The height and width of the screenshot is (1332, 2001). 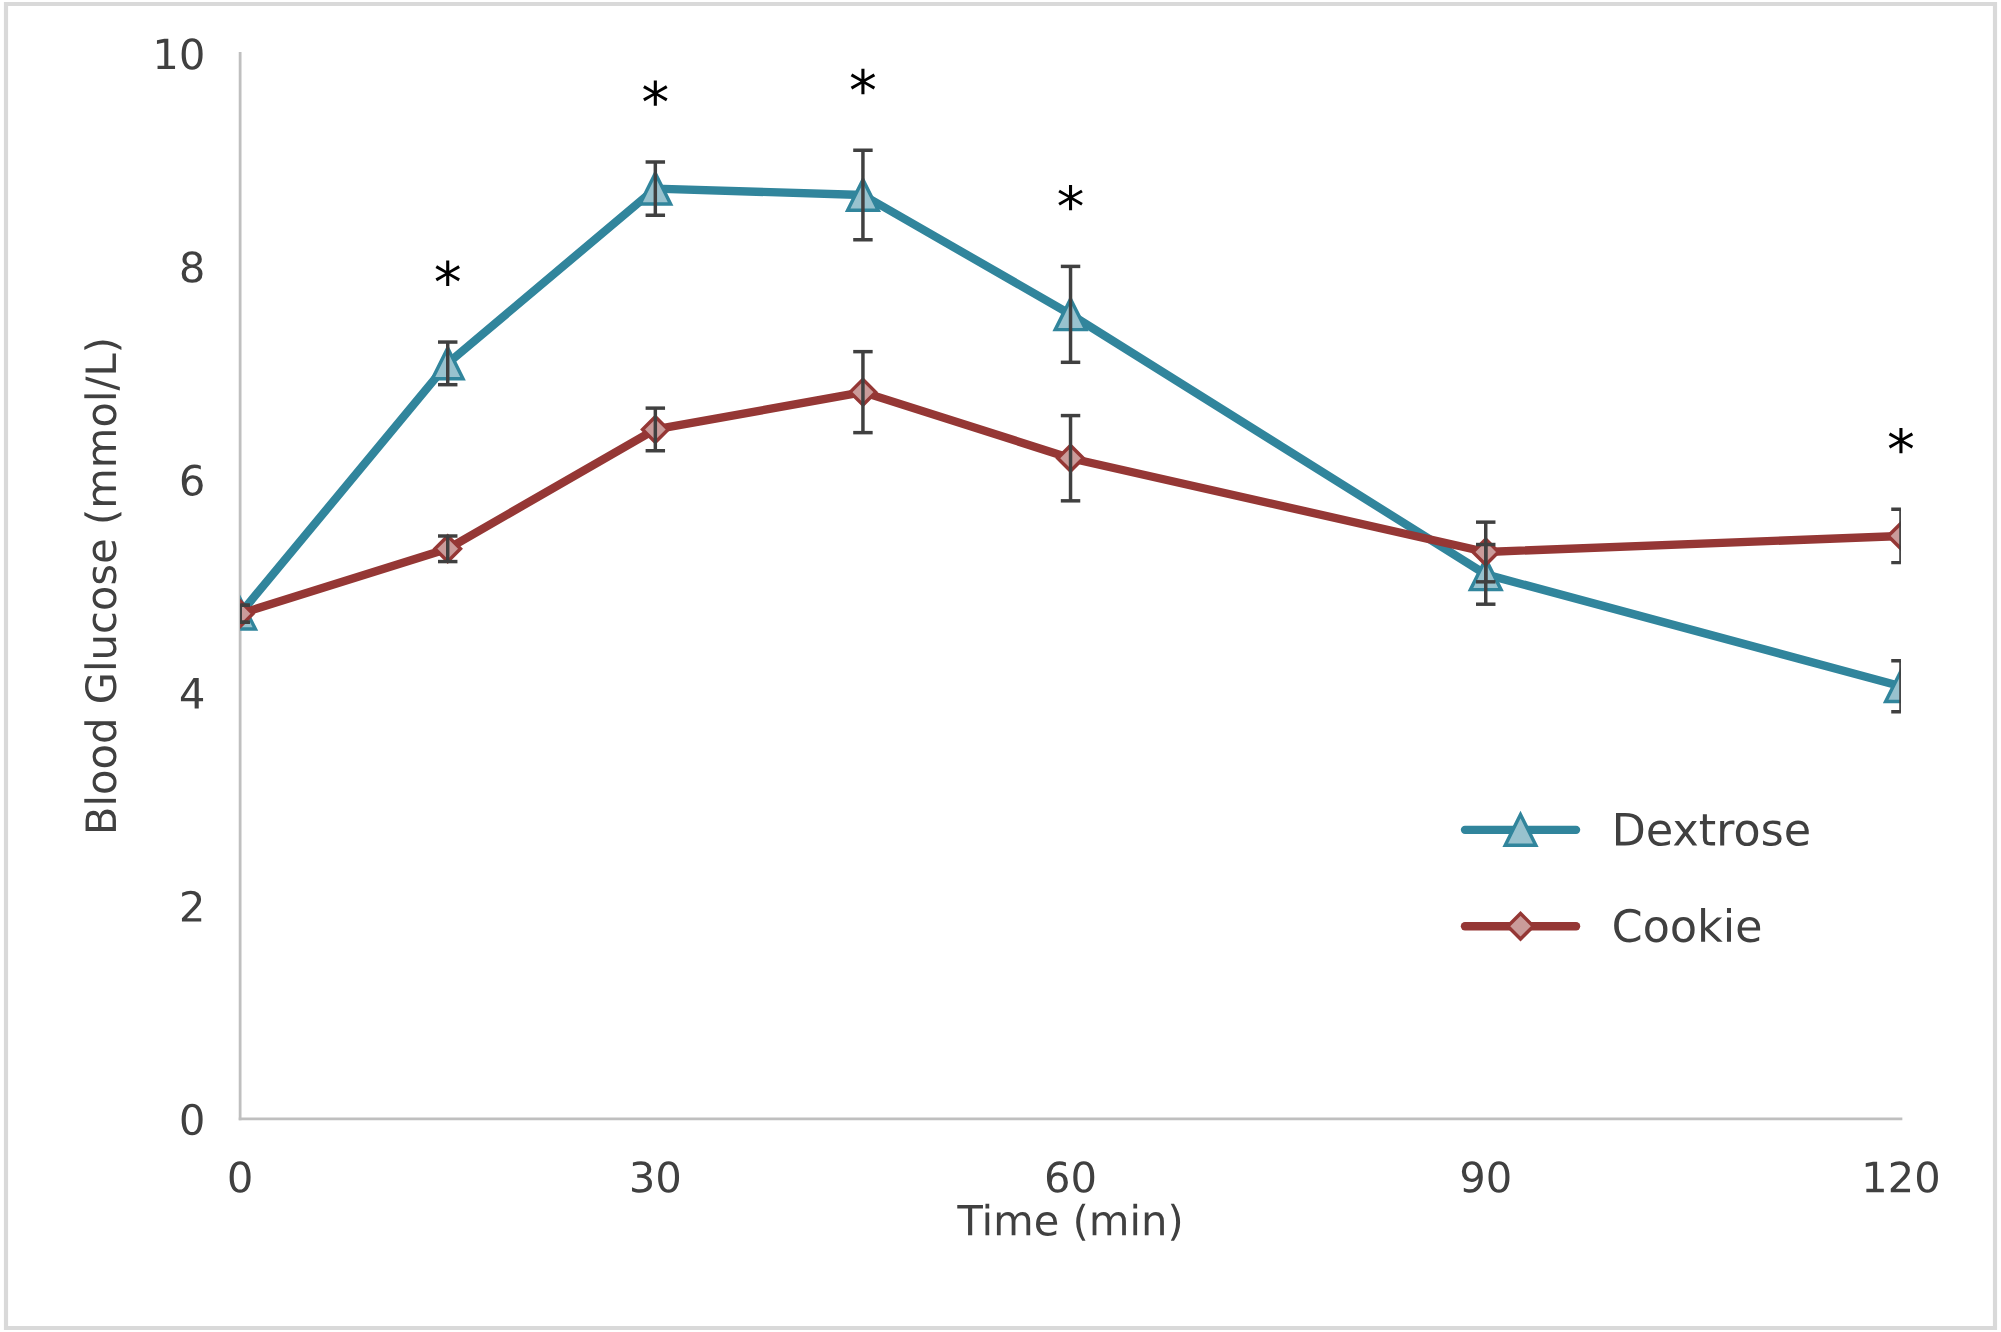 I want to click on y-tick-label: 2, so click(x=191, y=906).